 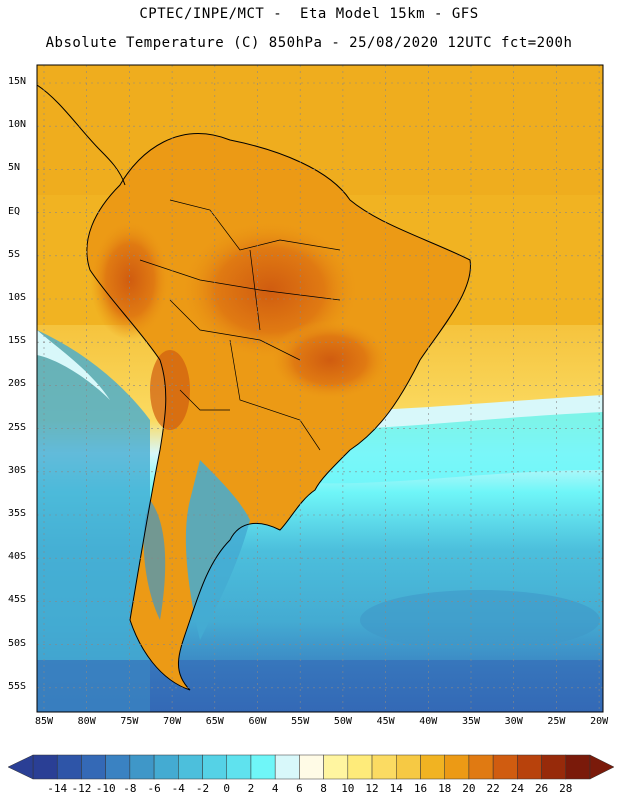 I want to click on lon-label: 85W, so click(x=44, y=721).